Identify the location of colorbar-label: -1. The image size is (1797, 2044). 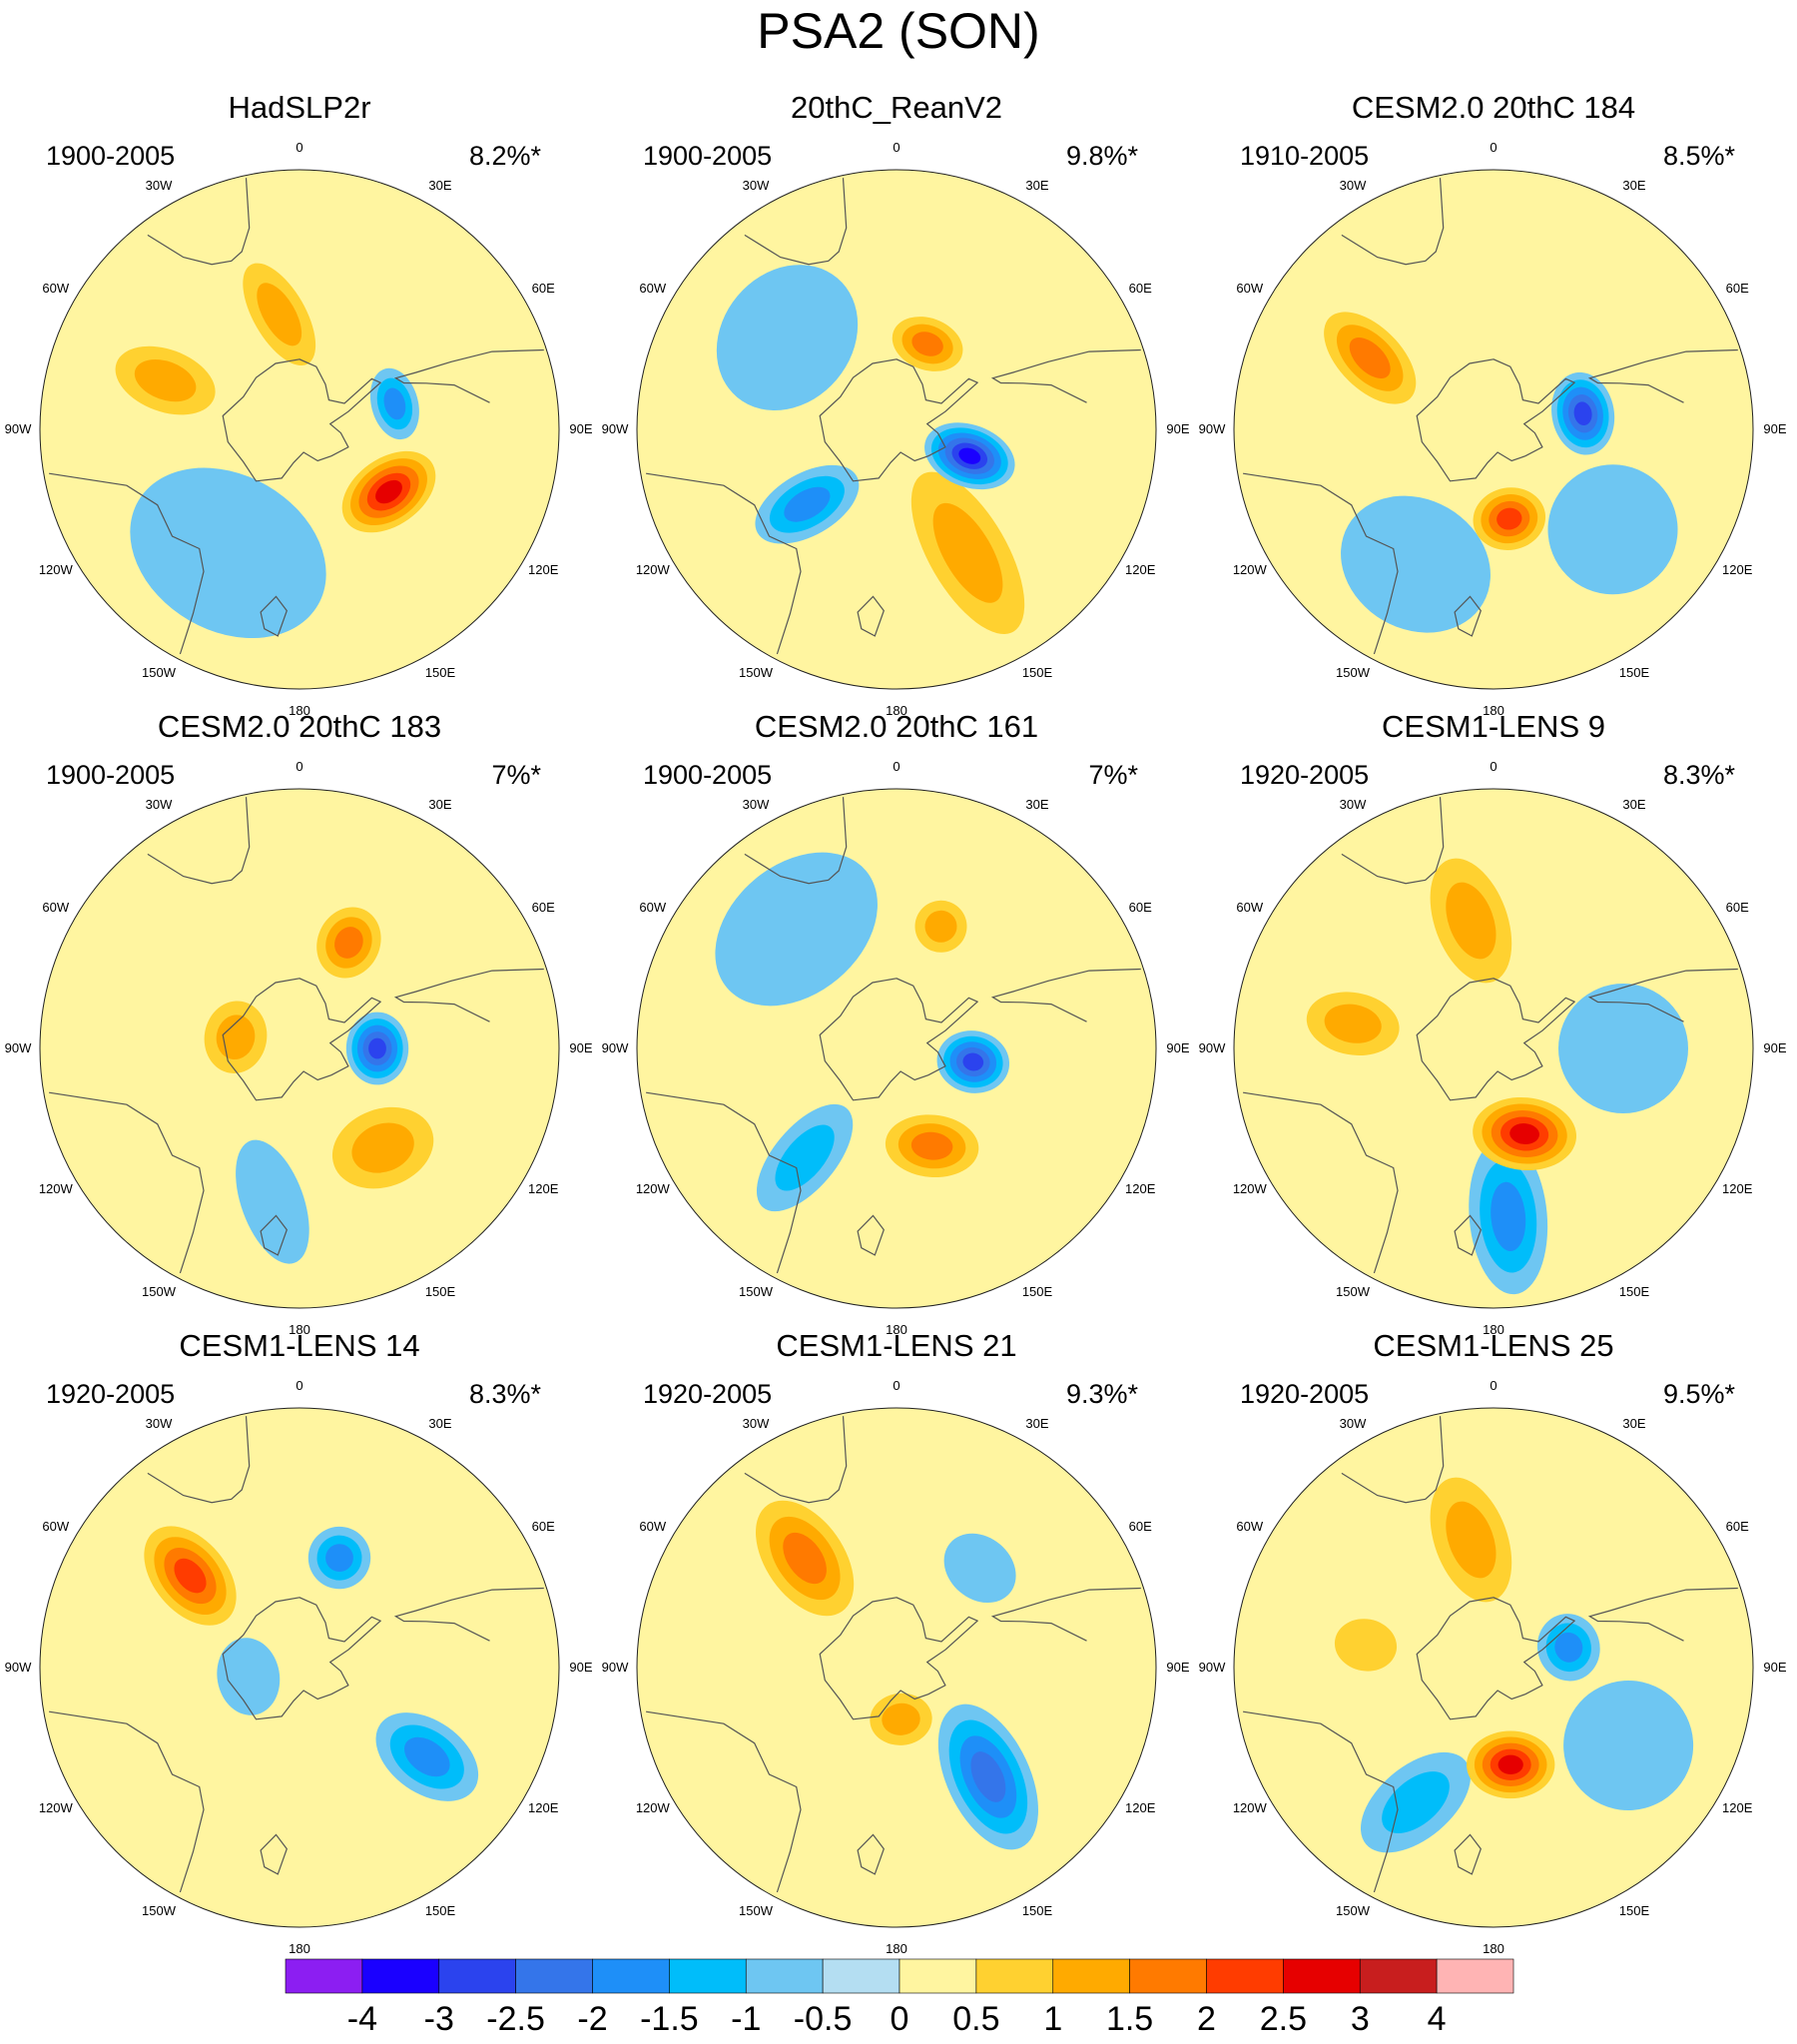
(746, 2019).